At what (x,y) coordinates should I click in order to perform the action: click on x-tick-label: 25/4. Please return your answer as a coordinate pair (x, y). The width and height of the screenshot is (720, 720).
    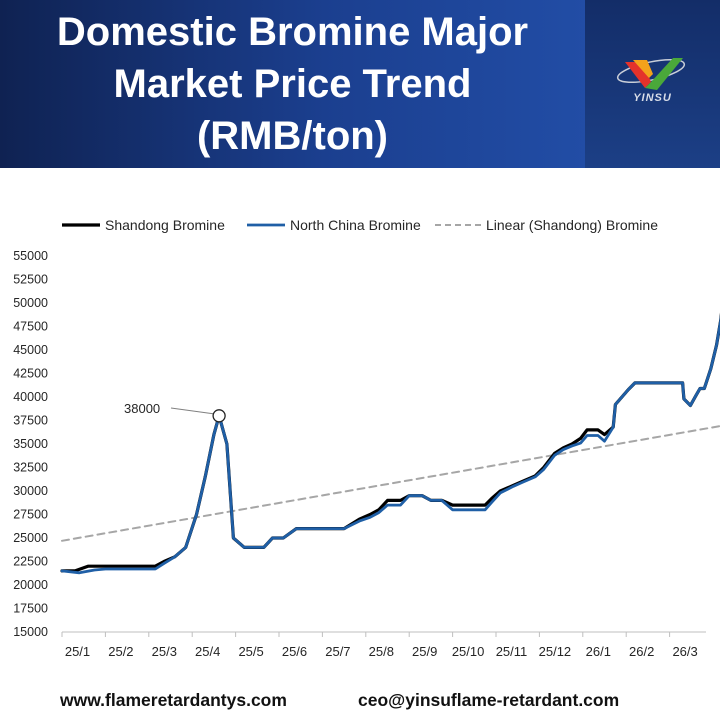
    Looking at the image, I should click on (207, 651).